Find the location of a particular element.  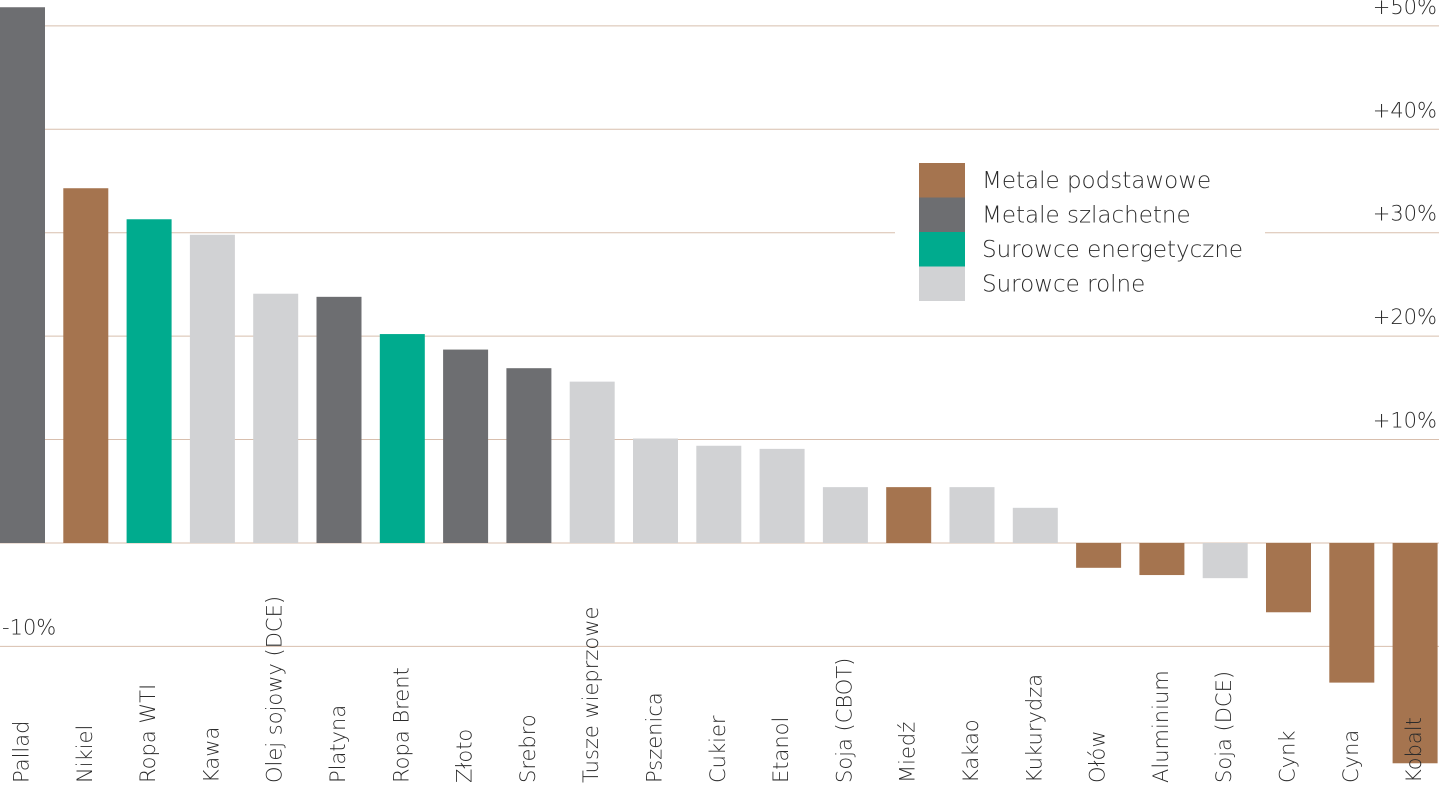

x-tick-label: Platyna is located at coordinates (338, 744).